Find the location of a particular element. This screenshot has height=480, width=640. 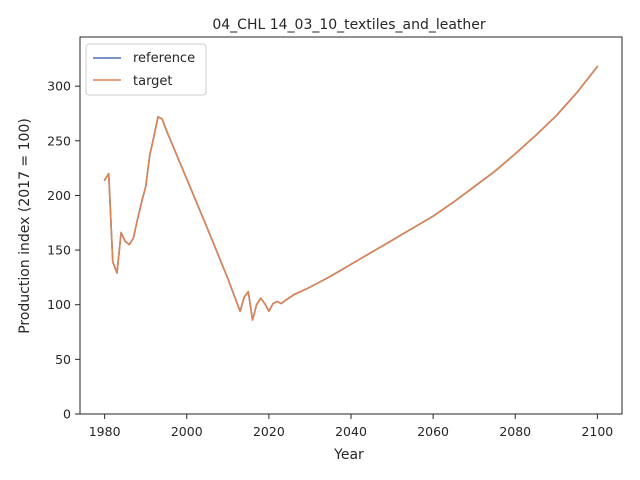

x-tick-label: 2000 is located at coordinates (187, 431).